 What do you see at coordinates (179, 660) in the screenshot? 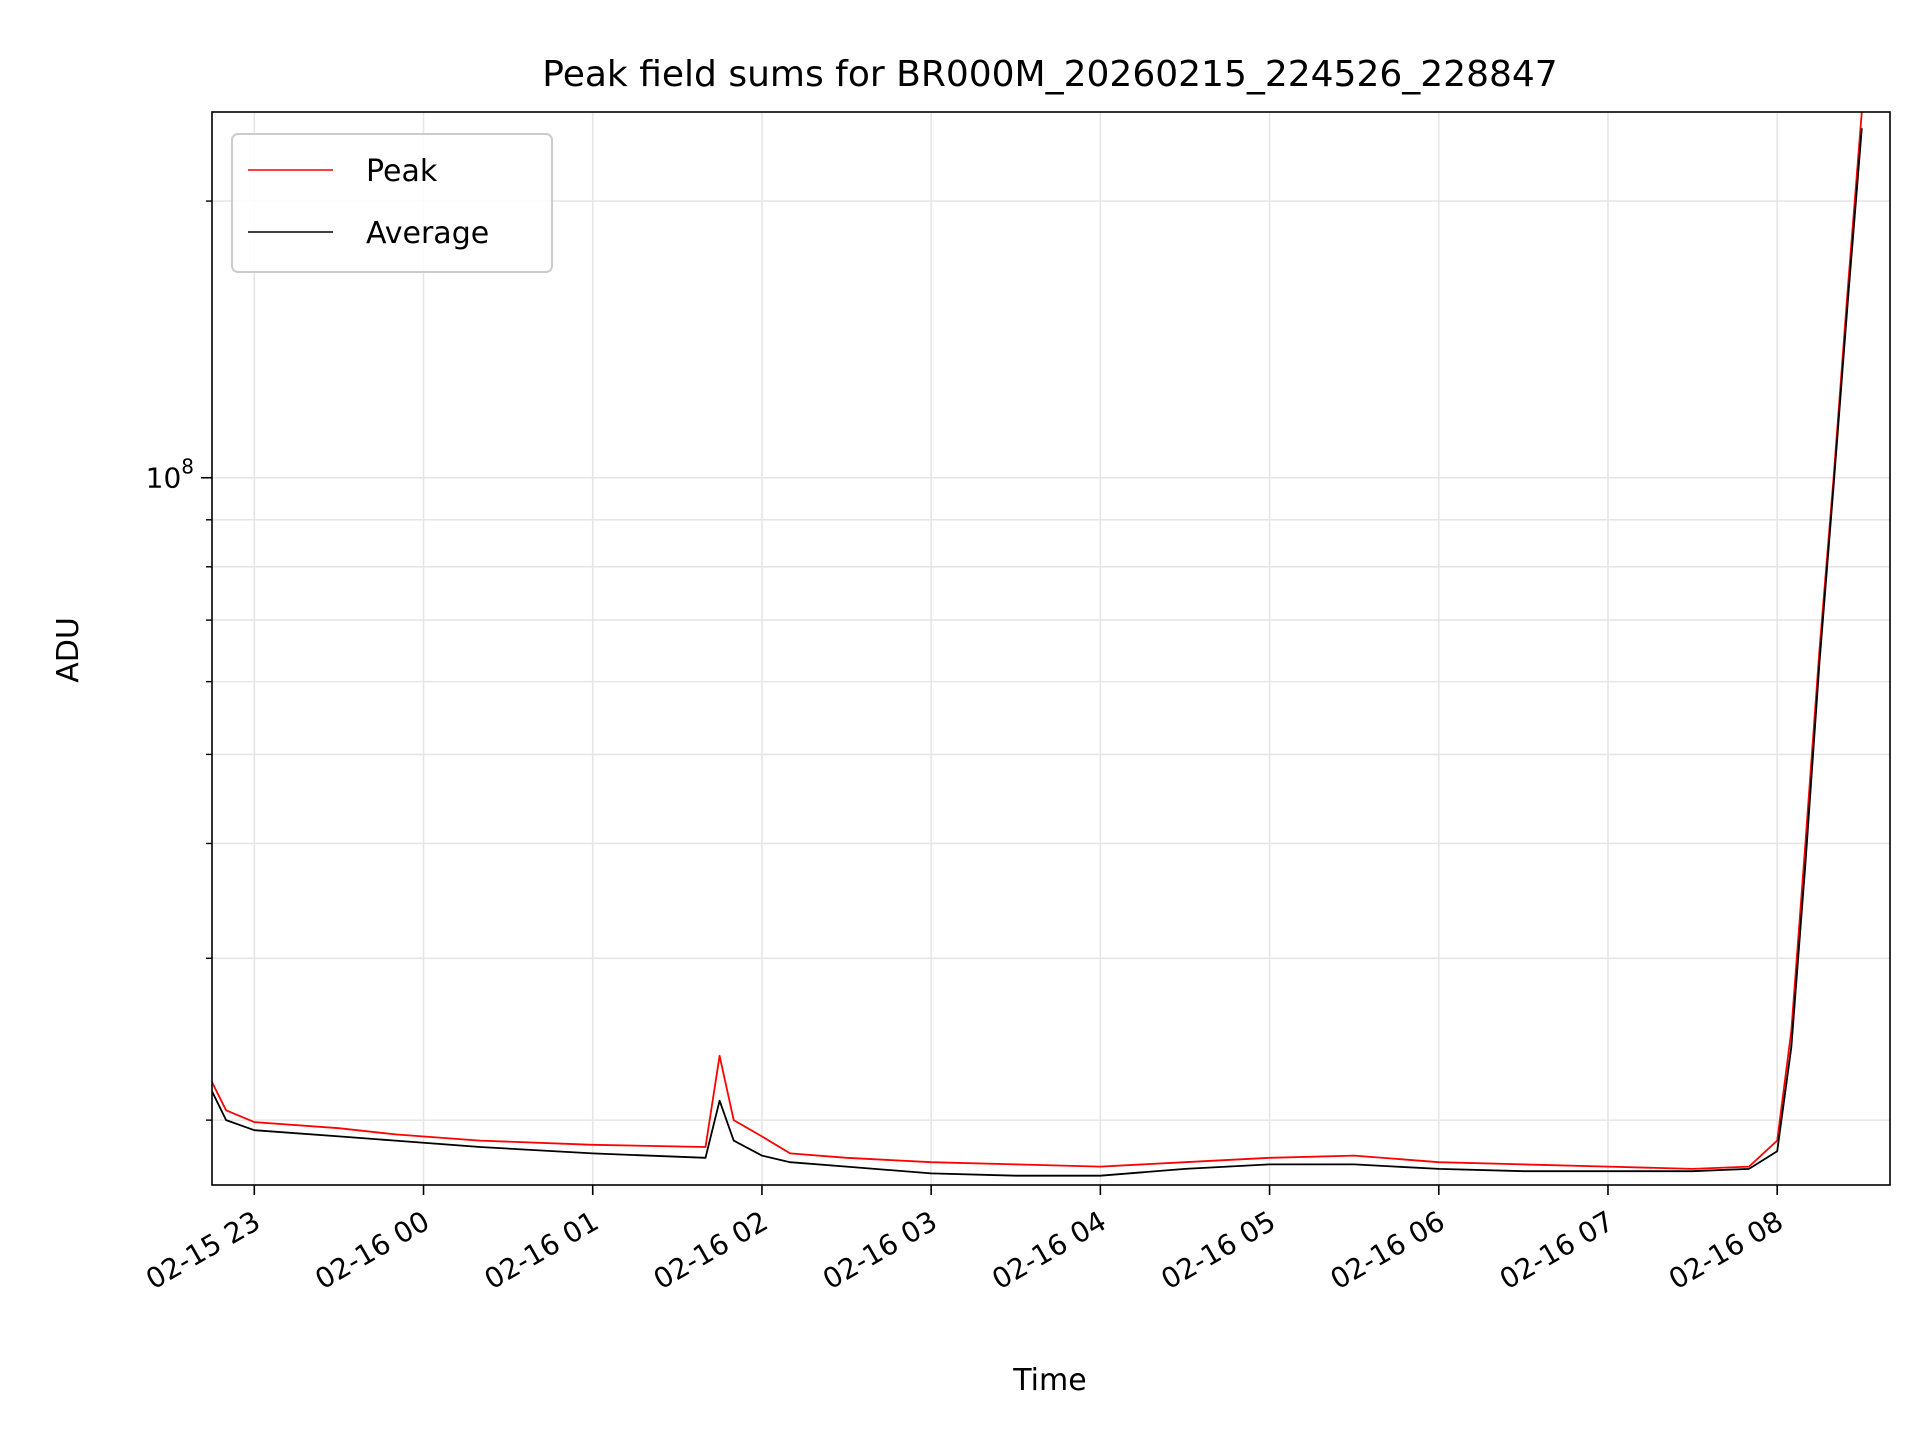
I see `y-axis: 108` at bounding box center [179, 660].